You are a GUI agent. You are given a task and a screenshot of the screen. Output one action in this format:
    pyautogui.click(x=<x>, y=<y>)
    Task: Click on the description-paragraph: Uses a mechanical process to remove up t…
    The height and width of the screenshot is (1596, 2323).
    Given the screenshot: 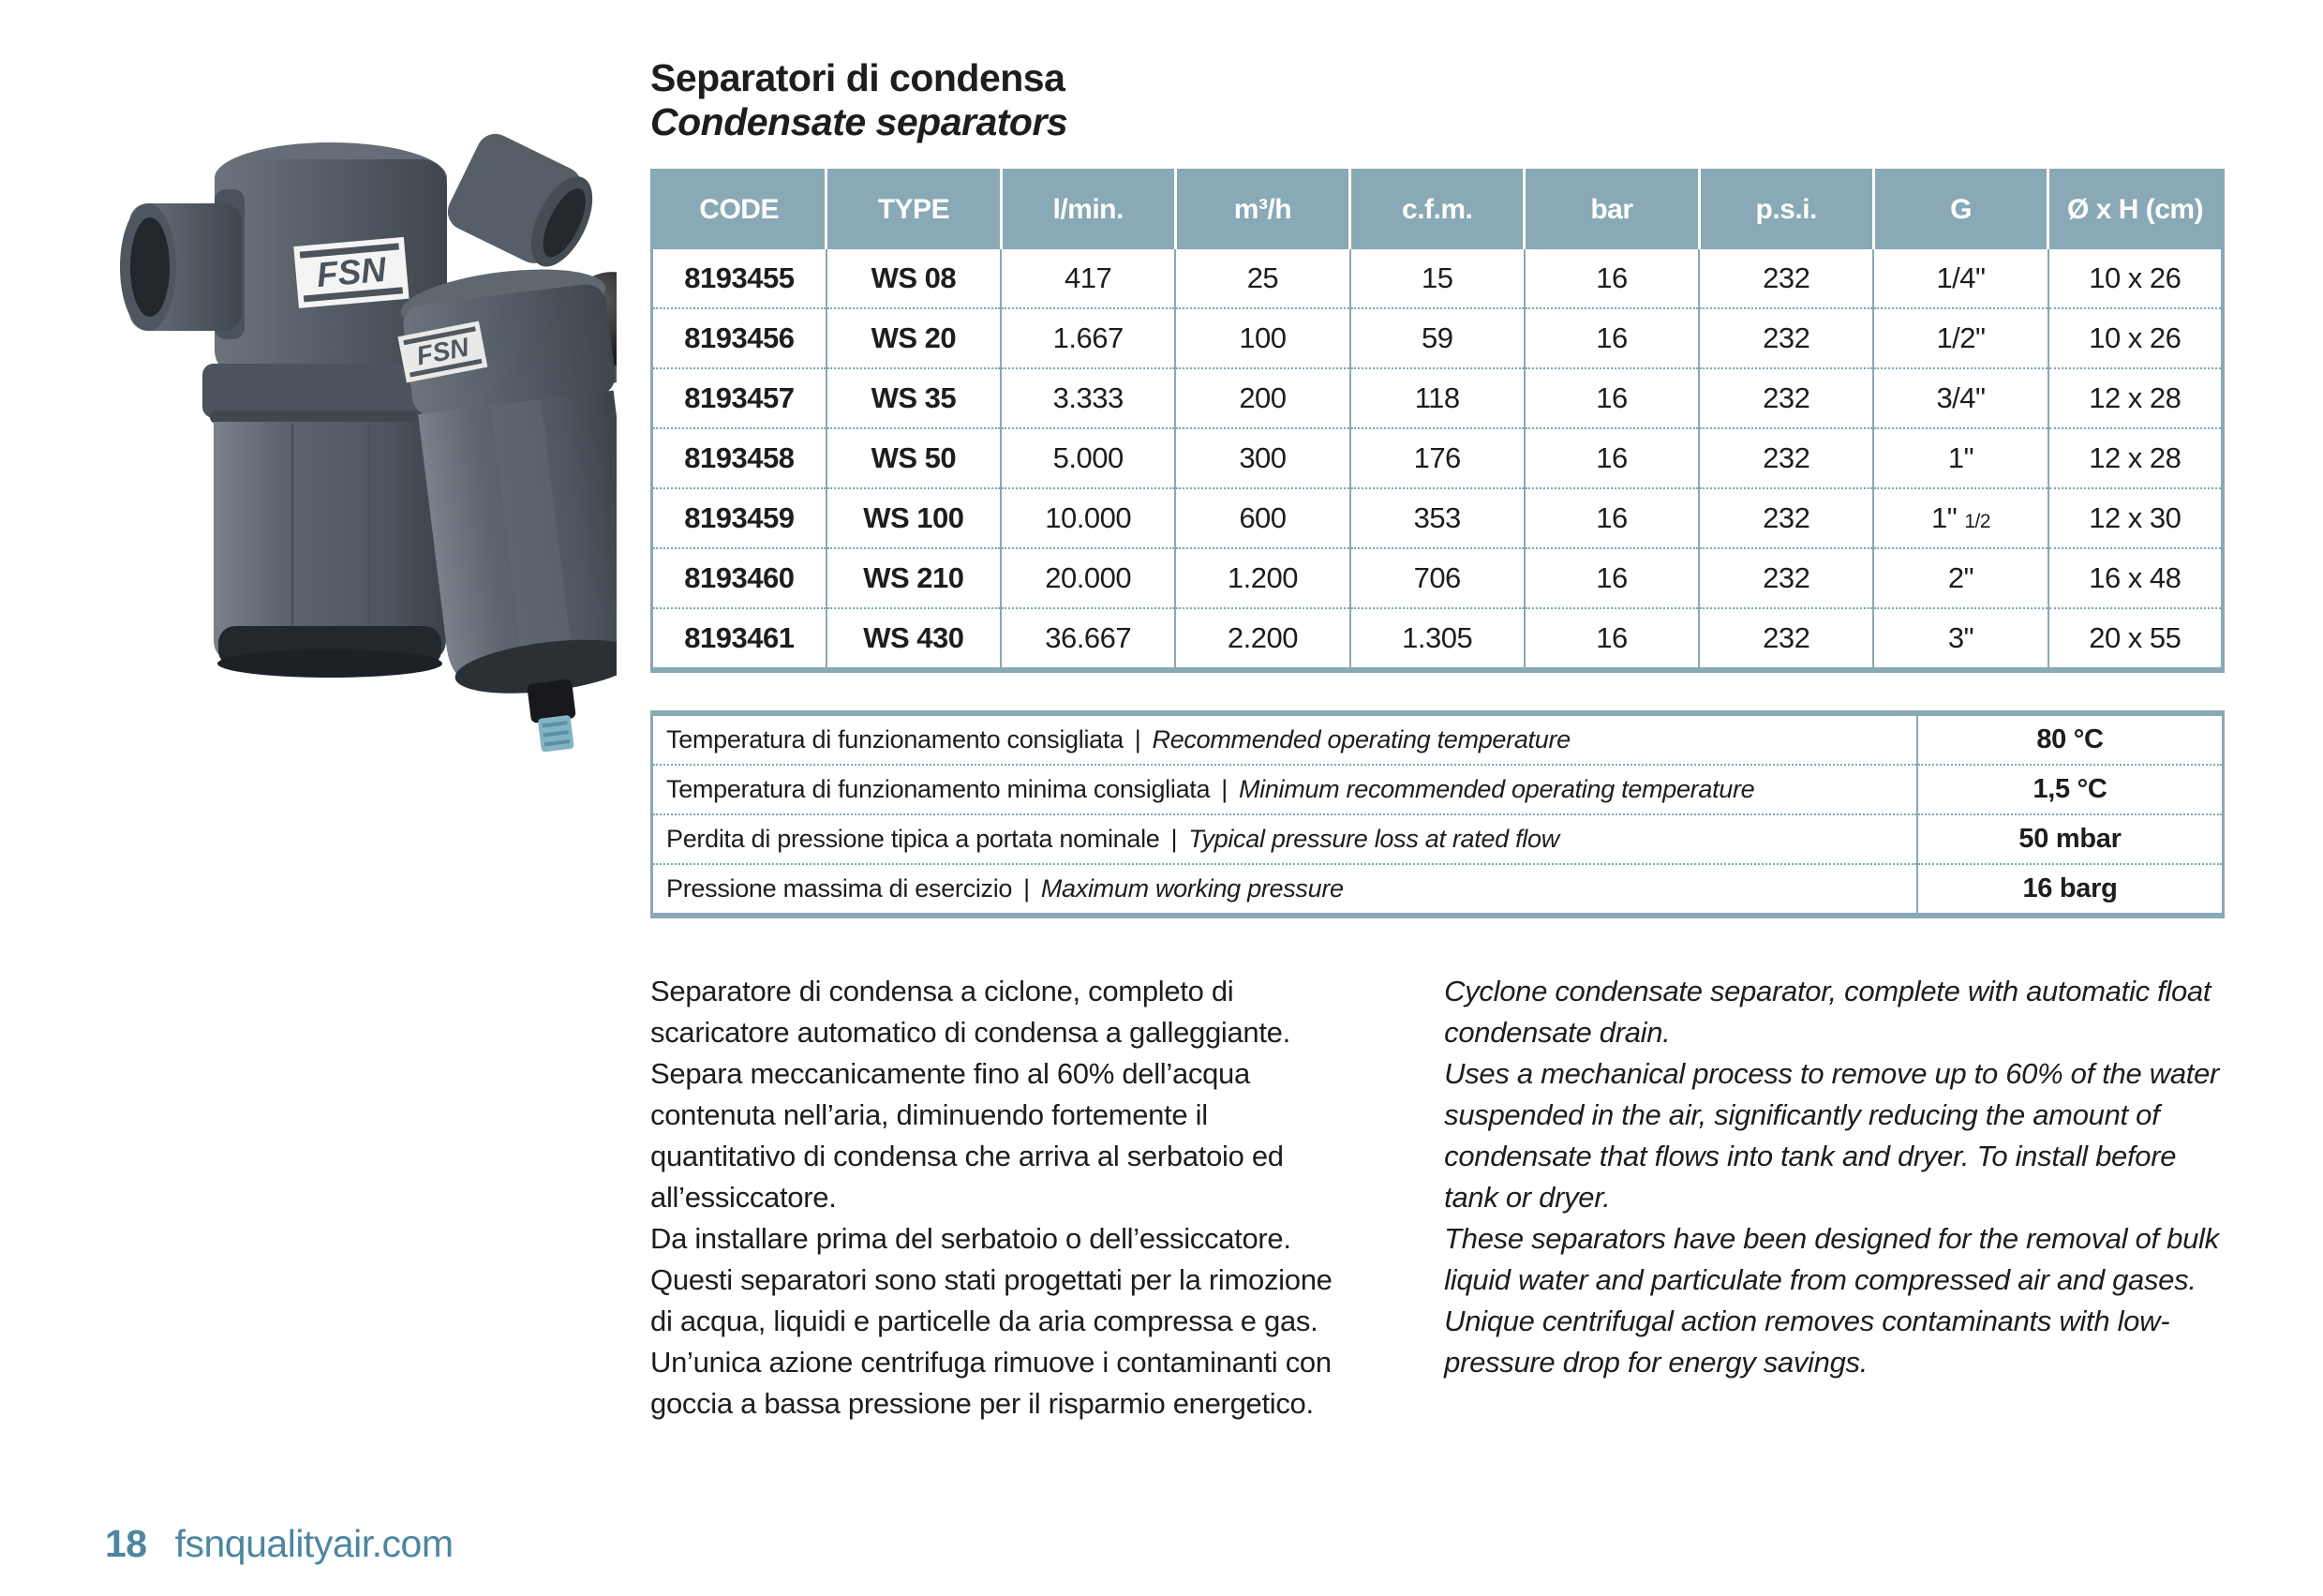 What is the action you would take?
    pyautogui.click(x=1832, y=1136)
    